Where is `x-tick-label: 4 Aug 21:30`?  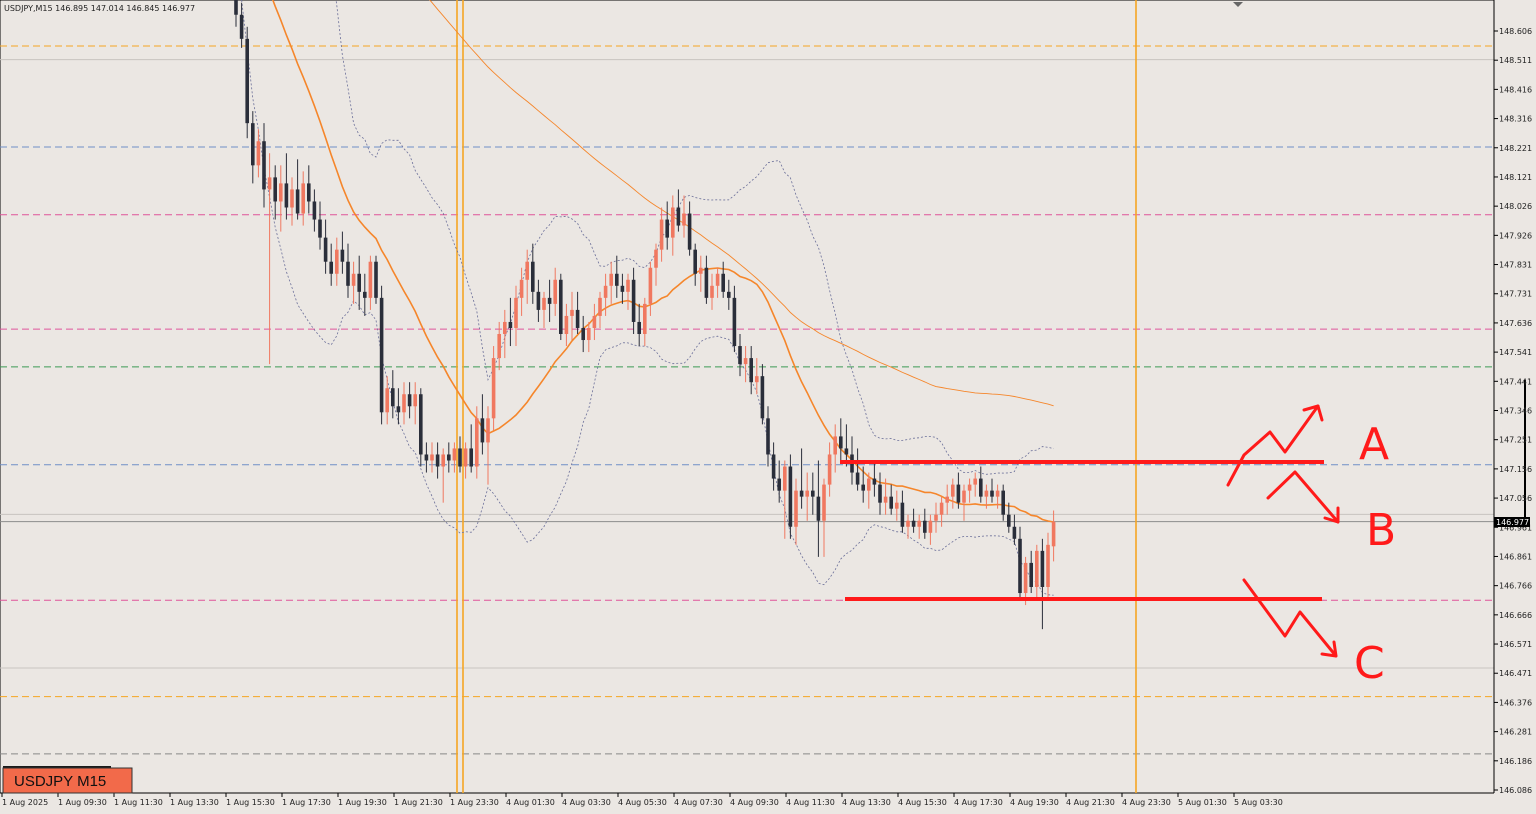 x-tick-label: 4 Aug 21:30 is located at coordinates (1090, 802).